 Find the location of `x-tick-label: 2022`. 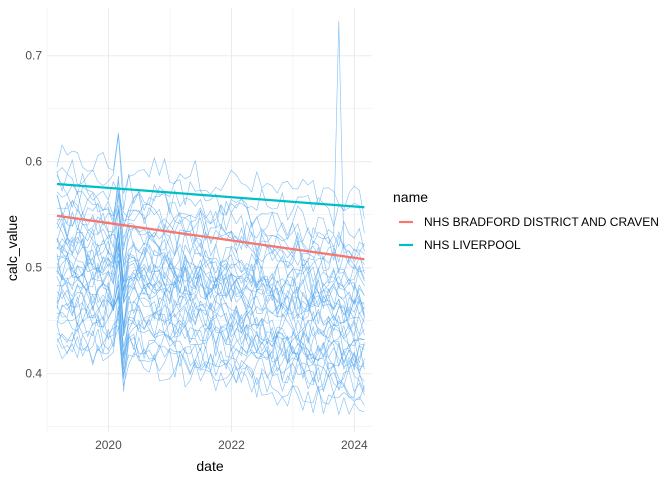

x-tick-label: 2022 is located at coordinates (231, 445).